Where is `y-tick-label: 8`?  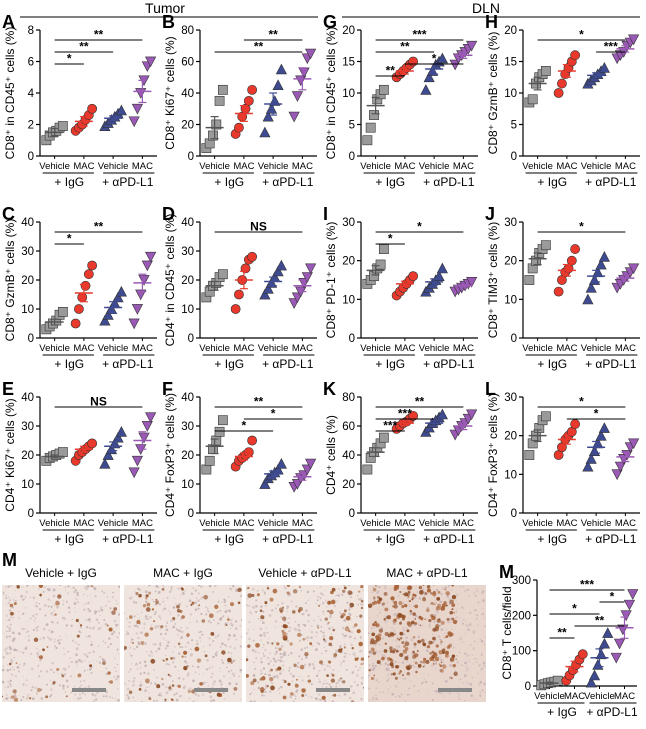 y-tick-label: 8 is located at coordinates (31, 31).